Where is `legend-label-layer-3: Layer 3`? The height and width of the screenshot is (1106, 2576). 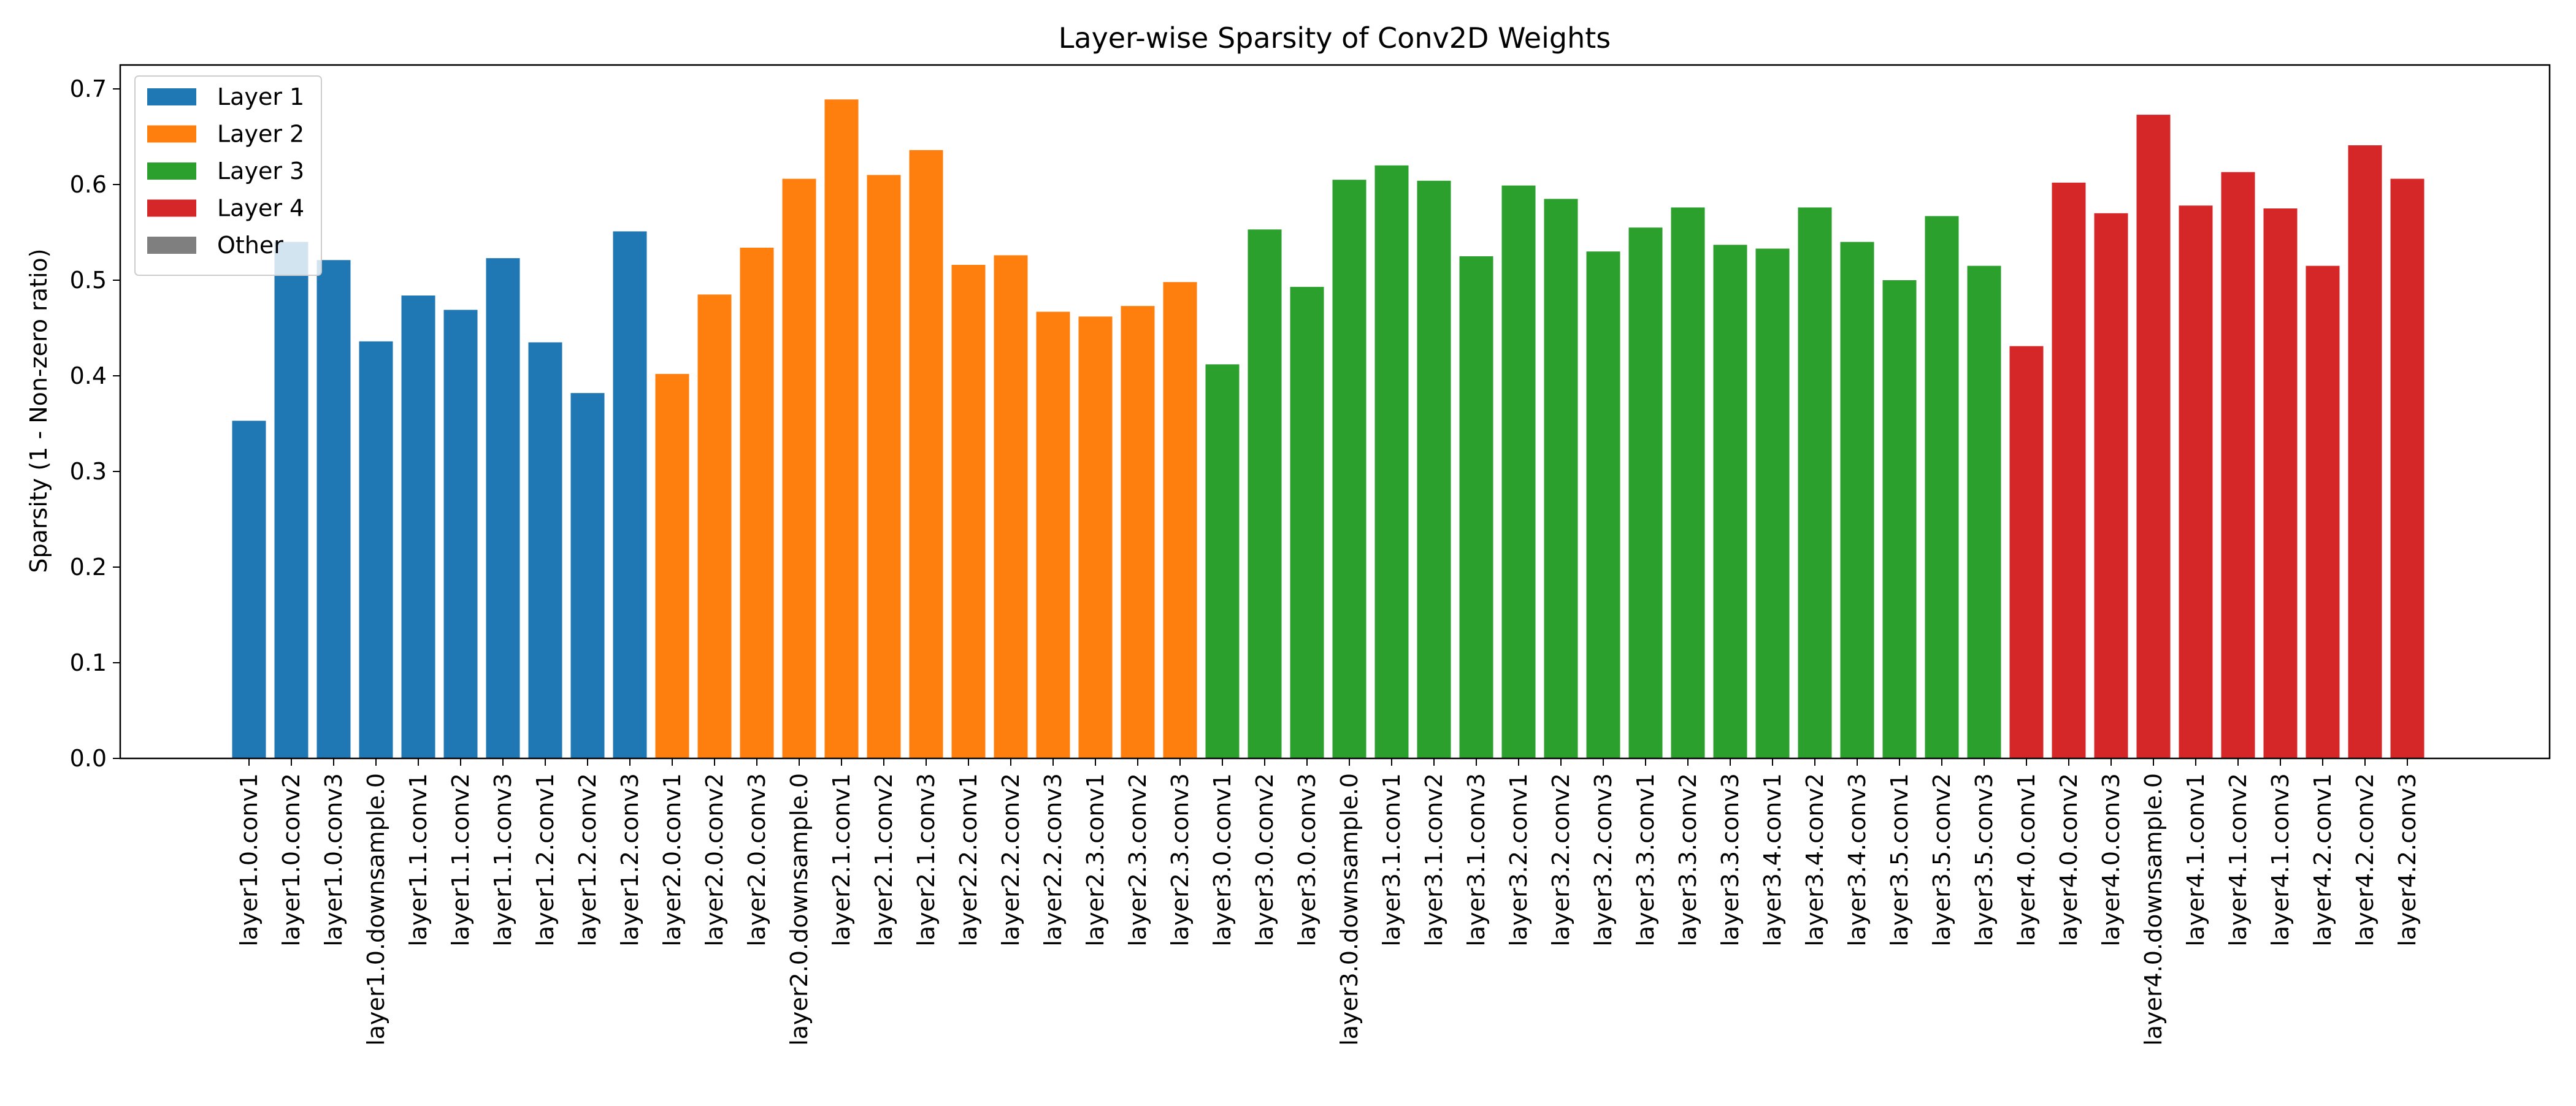
legend-label-layer-3: Layer 3 is located at coordinates (260, 171).